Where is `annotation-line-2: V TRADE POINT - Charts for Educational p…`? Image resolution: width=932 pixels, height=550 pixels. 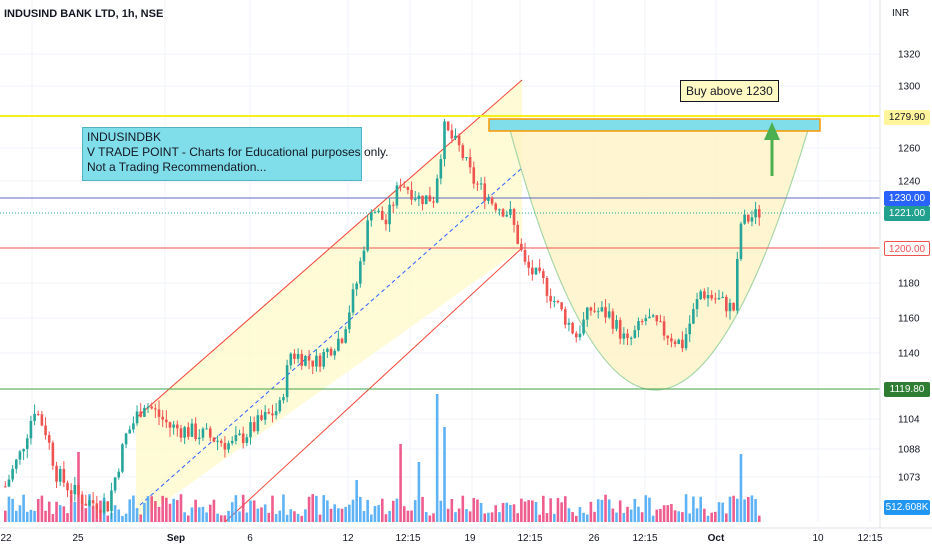
annotation-line-2: V TRADE POINT - Charts for Educational p… is located at coordinates (238, 152).